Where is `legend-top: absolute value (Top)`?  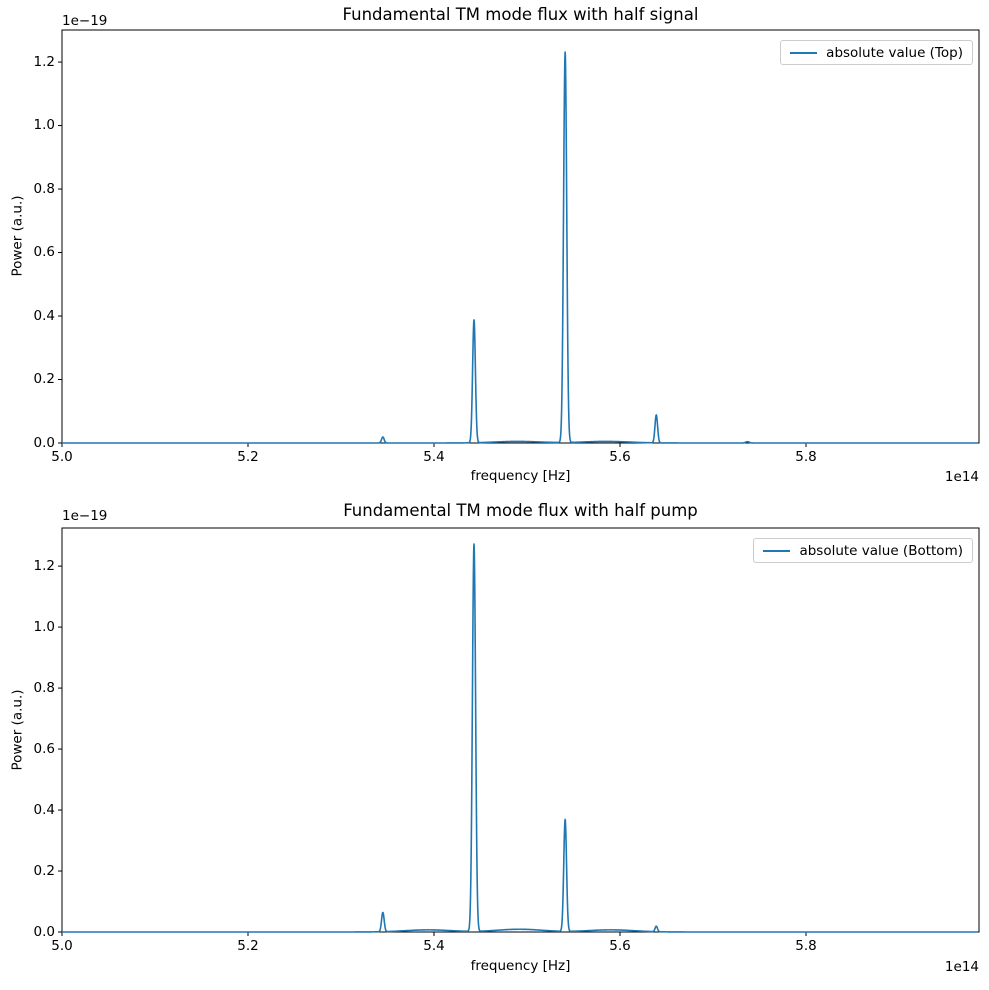
legend-top: absolute value (Top) is located at coordinates (876, 52).